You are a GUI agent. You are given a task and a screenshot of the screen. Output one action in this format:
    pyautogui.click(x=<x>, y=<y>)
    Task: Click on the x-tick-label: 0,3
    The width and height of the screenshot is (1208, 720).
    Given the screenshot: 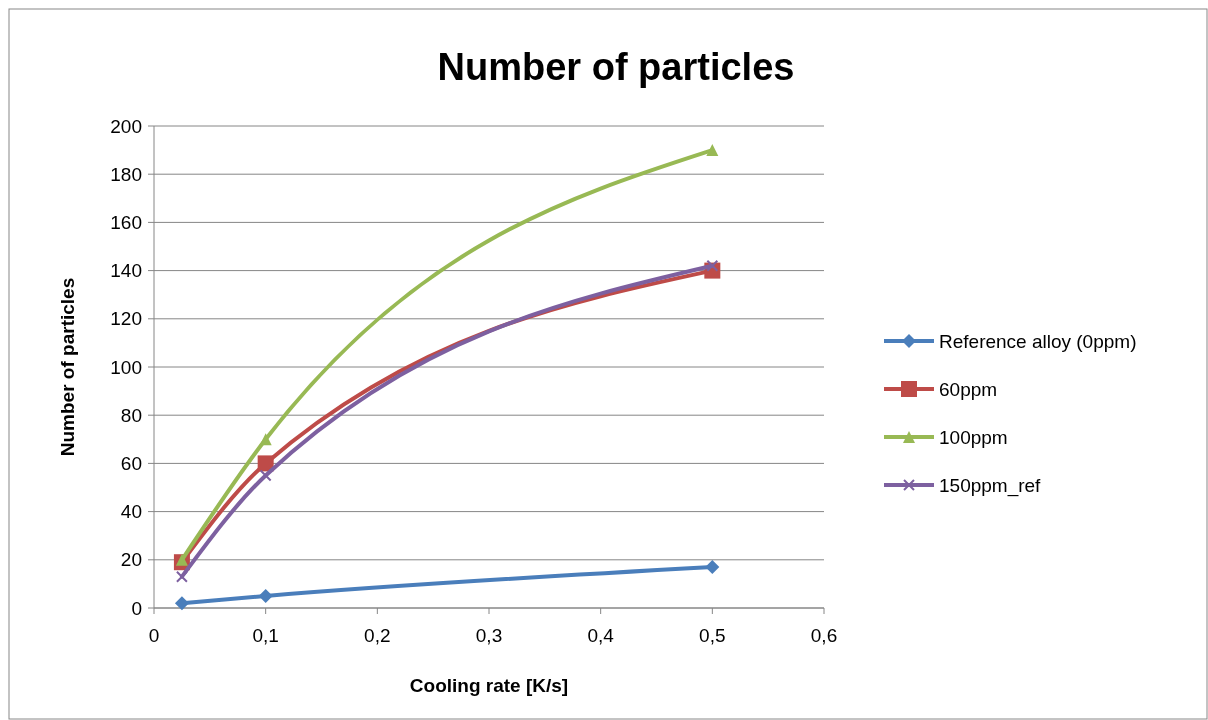 What is the action you would take?
    pyautogui.click(x=489, y=635)
    